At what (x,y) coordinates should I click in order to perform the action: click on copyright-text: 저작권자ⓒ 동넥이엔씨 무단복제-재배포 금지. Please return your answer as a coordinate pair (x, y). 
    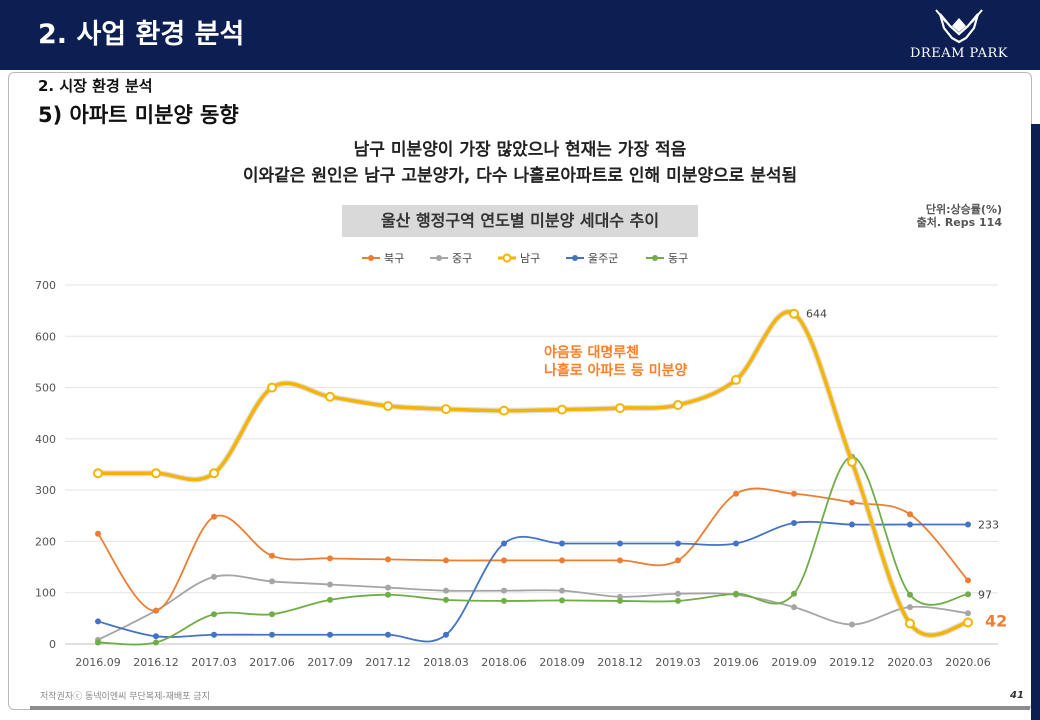
    Looking at the image, I should click on (125, 697).